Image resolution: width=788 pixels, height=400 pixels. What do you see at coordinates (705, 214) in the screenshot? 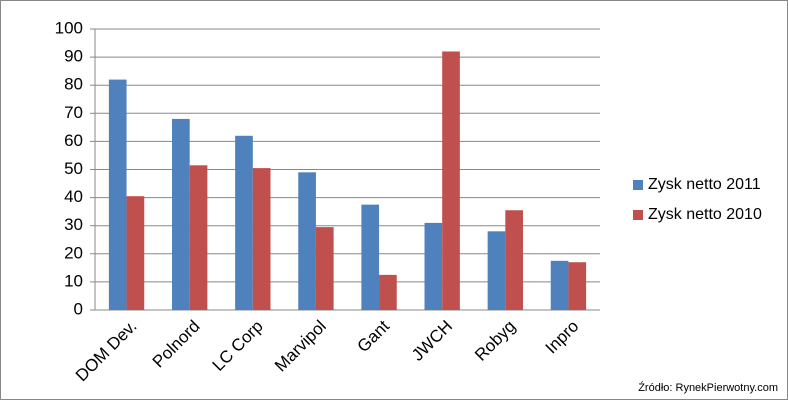
I see `legend-label: Zysk netto 2010` at bounding box center [705, 214].